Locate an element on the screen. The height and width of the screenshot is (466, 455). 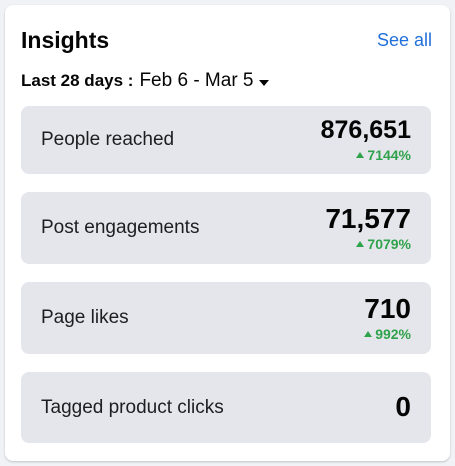
caret-down-icon is located at coordinates (263, 82).